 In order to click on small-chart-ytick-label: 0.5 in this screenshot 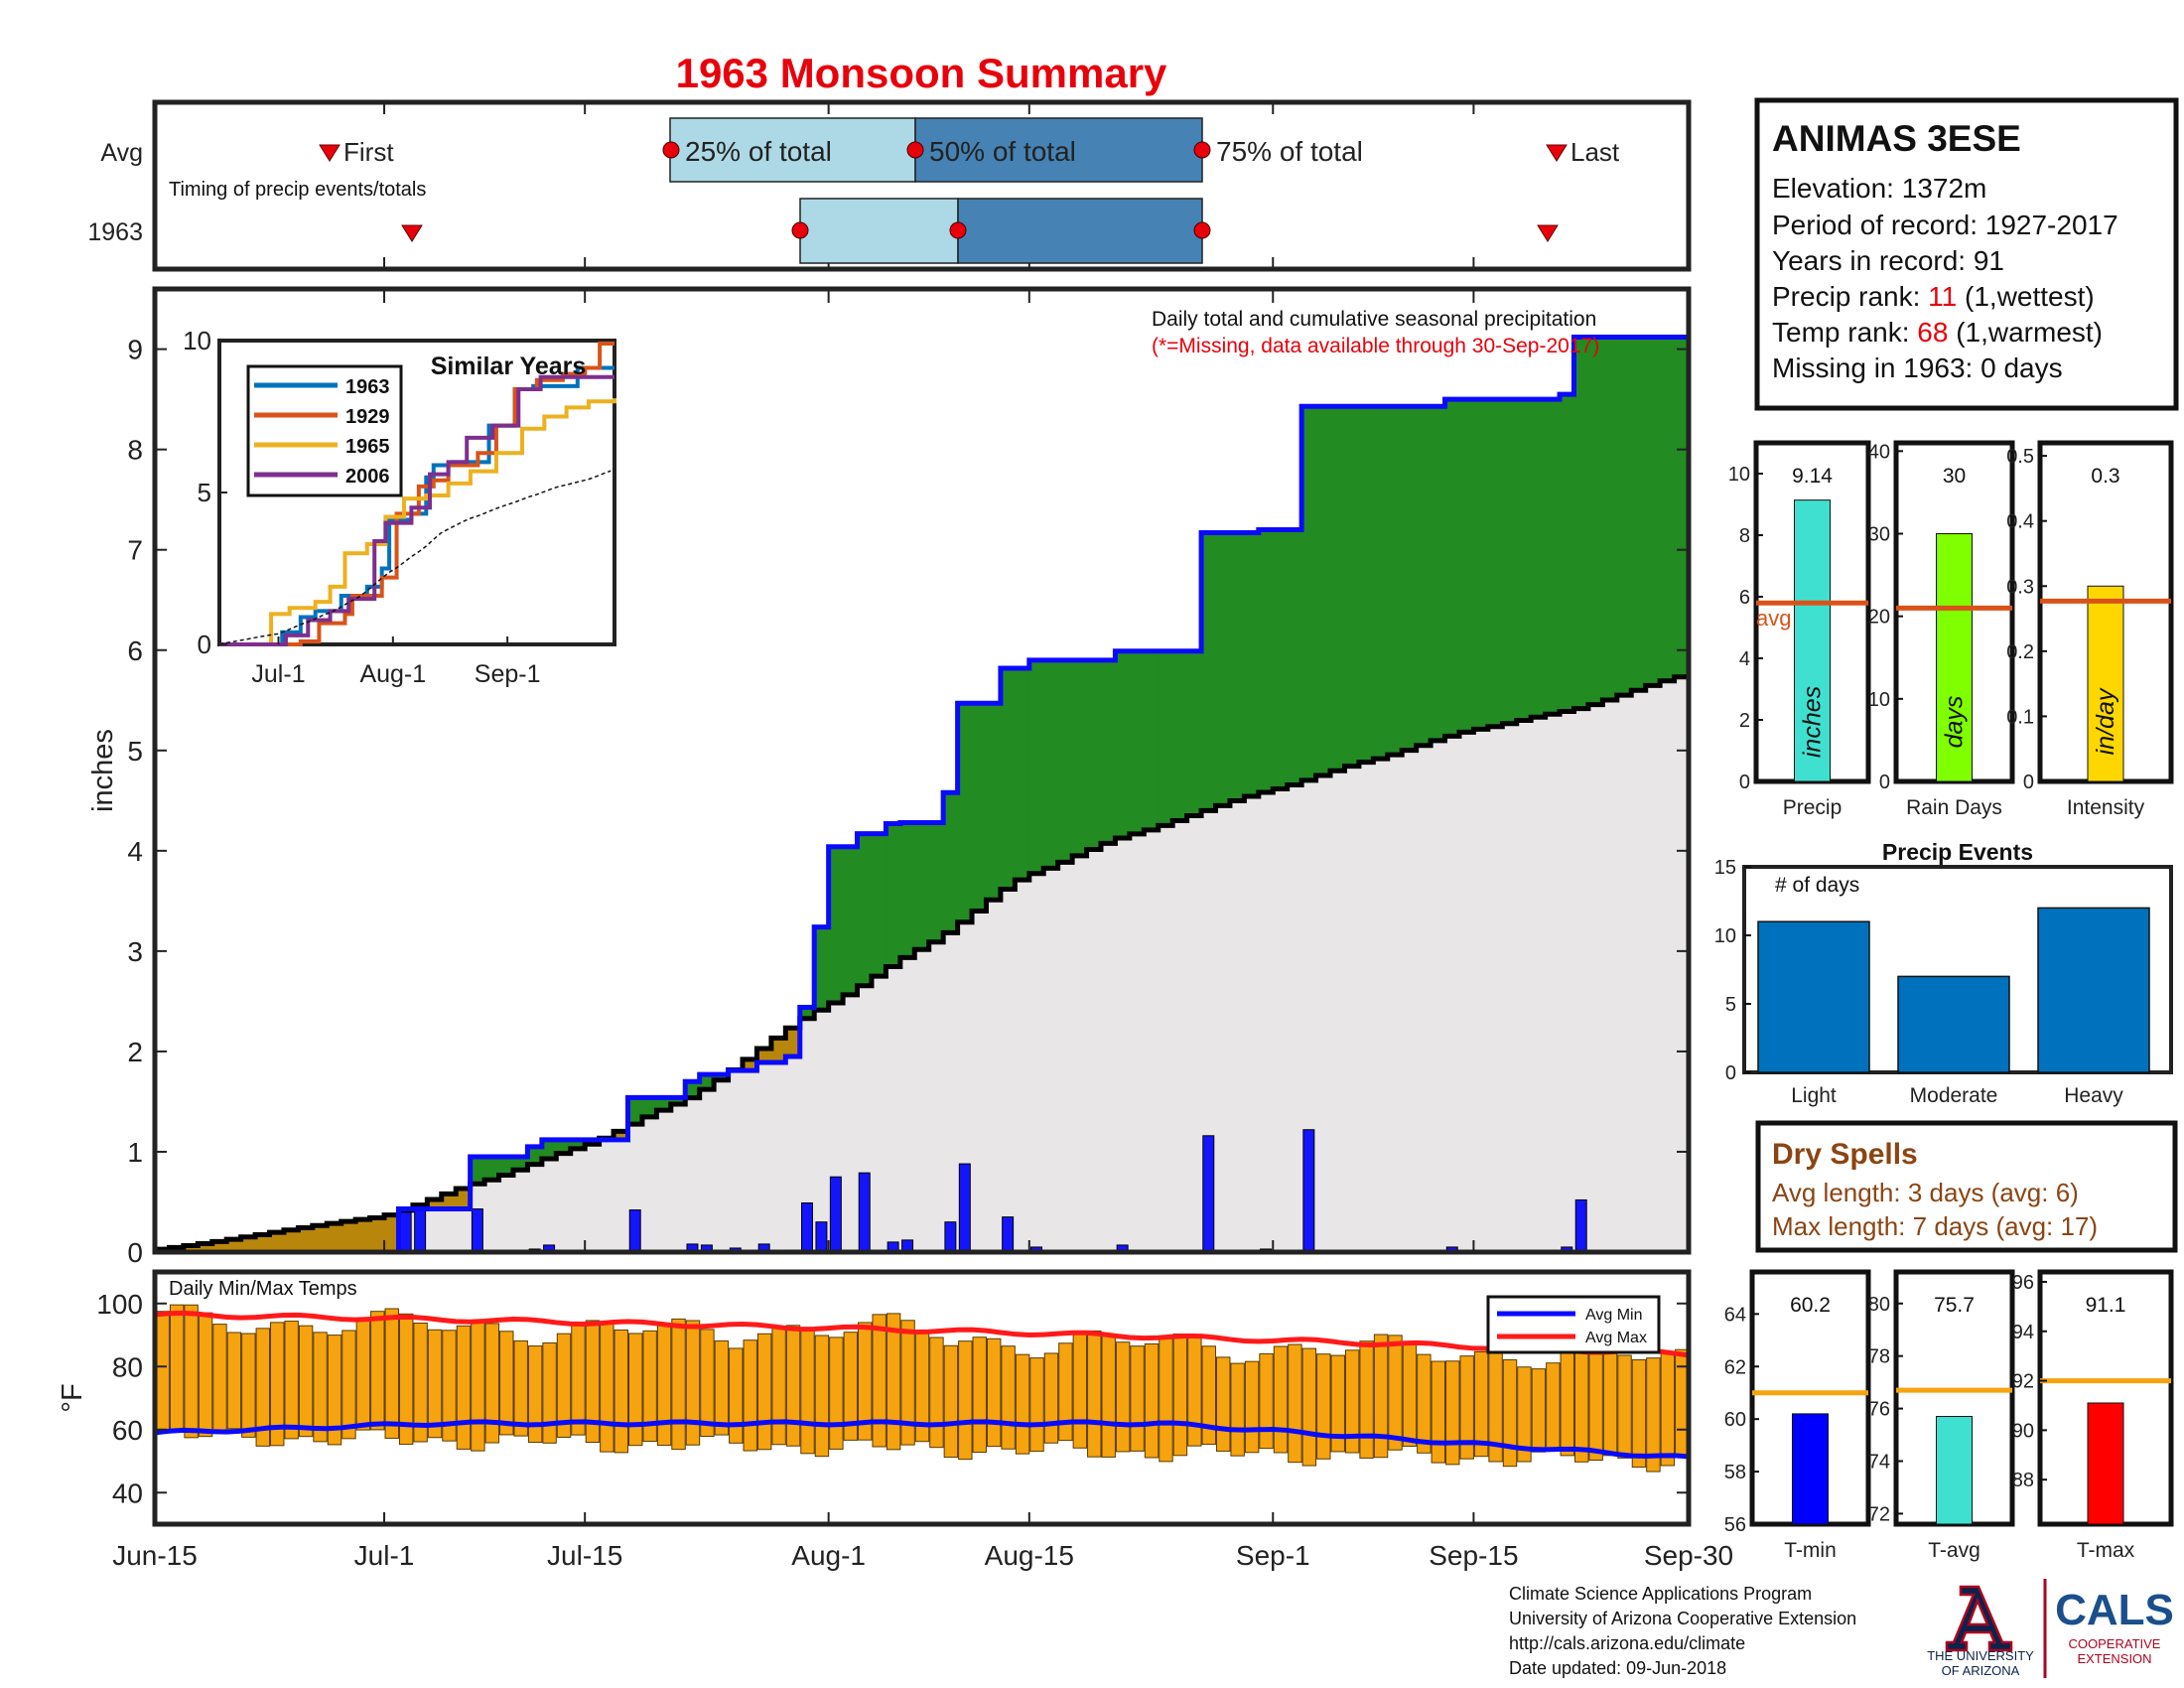, I will do `click(2020, 457)`.